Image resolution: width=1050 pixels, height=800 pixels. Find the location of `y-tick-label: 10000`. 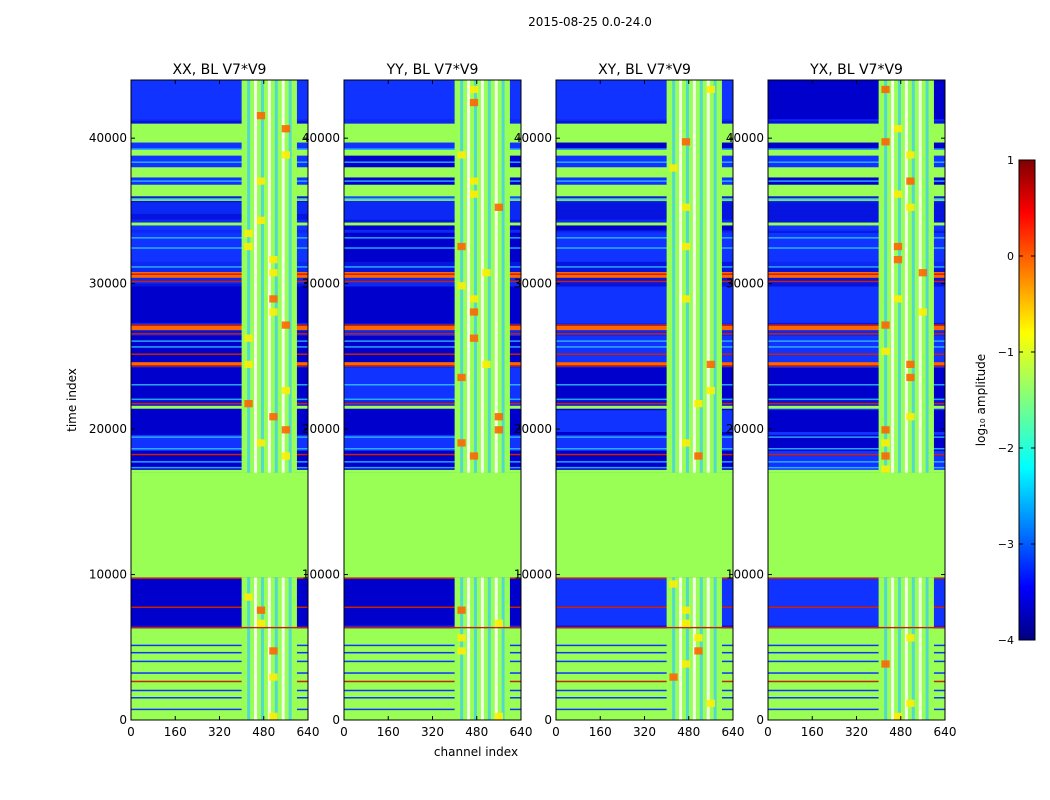

y-tick-label: 10000 is located at coordinates (533, 575).